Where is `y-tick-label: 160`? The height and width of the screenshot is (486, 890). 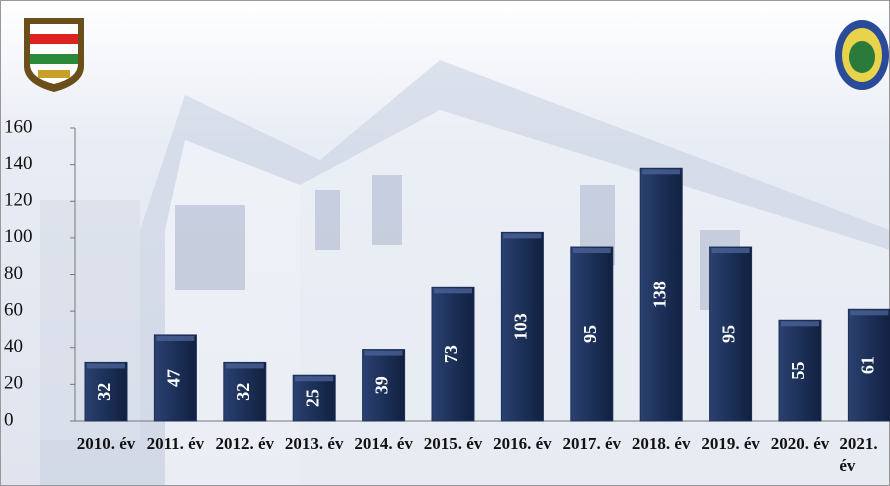
y-tick-label: 160 is located at coordinates (18, 126).